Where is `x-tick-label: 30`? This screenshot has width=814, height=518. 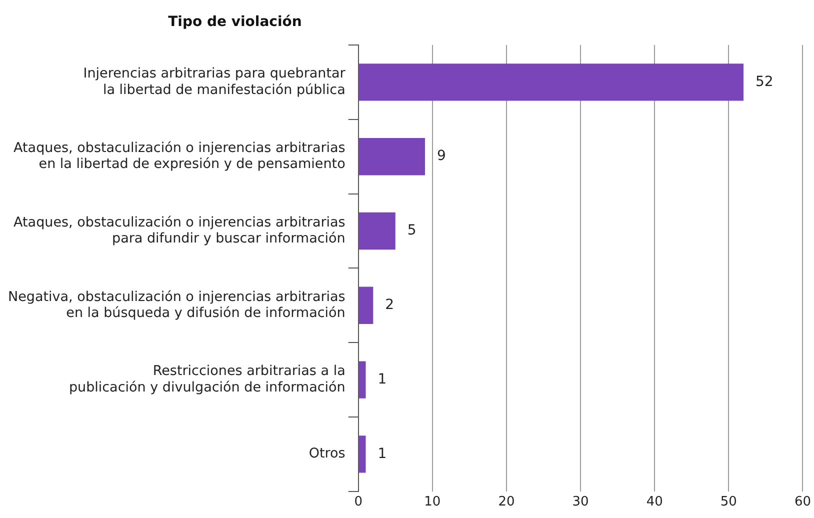
x-tick-label: 30 is located at coordinates (580, 502).